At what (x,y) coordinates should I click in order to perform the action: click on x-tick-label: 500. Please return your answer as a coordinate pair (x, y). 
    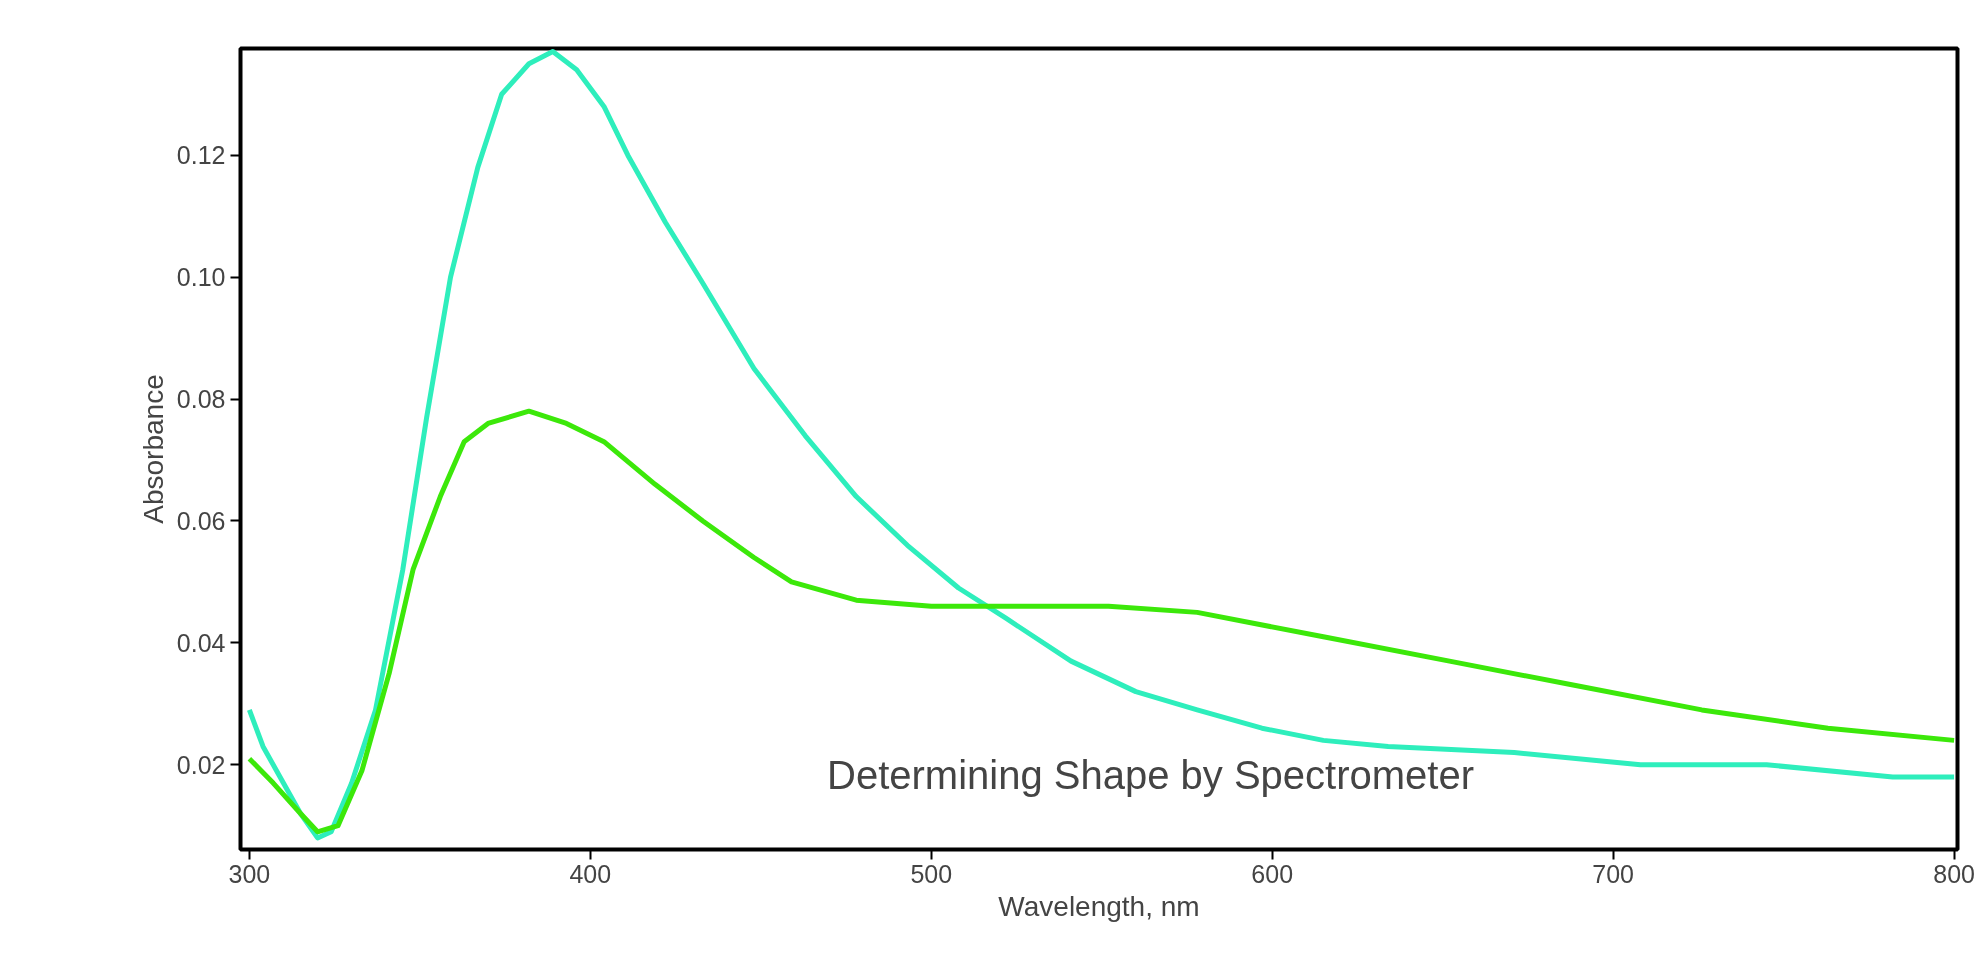
    Looking at the image, I should click on (931, 873).